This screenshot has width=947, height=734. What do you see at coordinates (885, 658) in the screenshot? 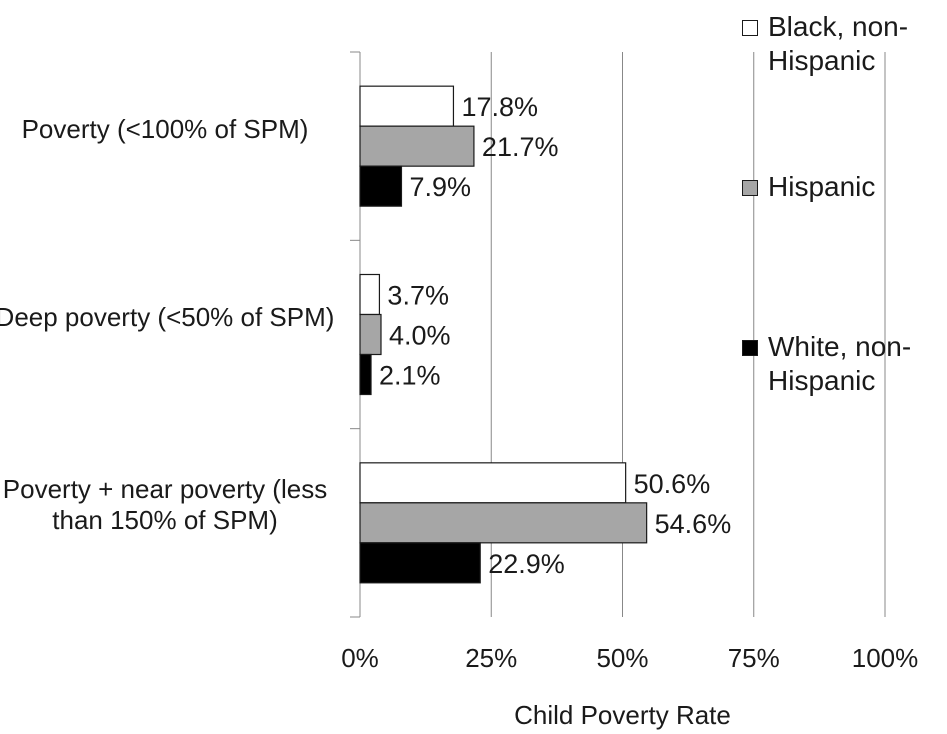
I see `x-tick-label: 100%` at bounding box center [885, 658].